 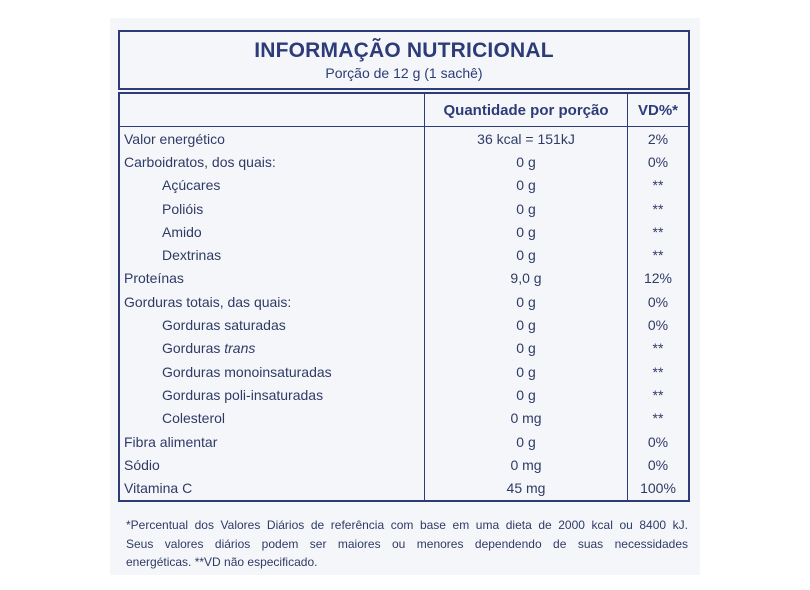 I want to click on nutrient-cell: Polióis, so click(x=272, y=208).